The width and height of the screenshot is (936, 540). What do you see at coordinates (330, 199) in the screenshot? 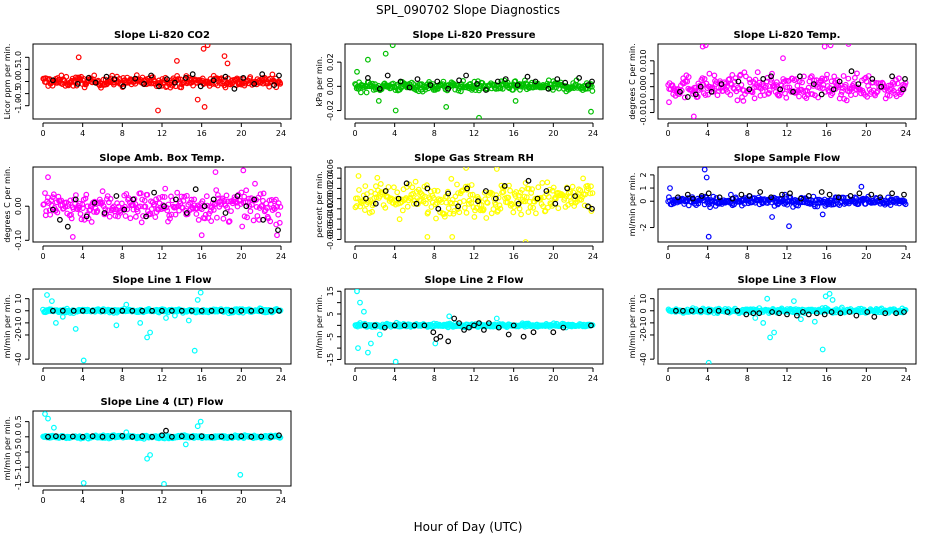
I see `y-tick-label: 0.00` at bounding box center [330, 199].